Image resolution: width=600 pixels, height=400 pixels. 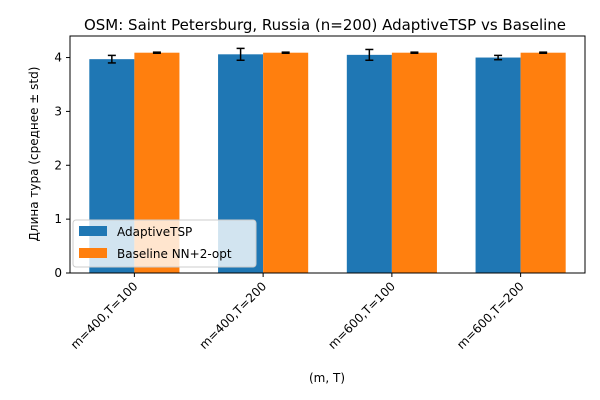 I want to click on y-tick-label-4: 4, so click(x=58, y=58).